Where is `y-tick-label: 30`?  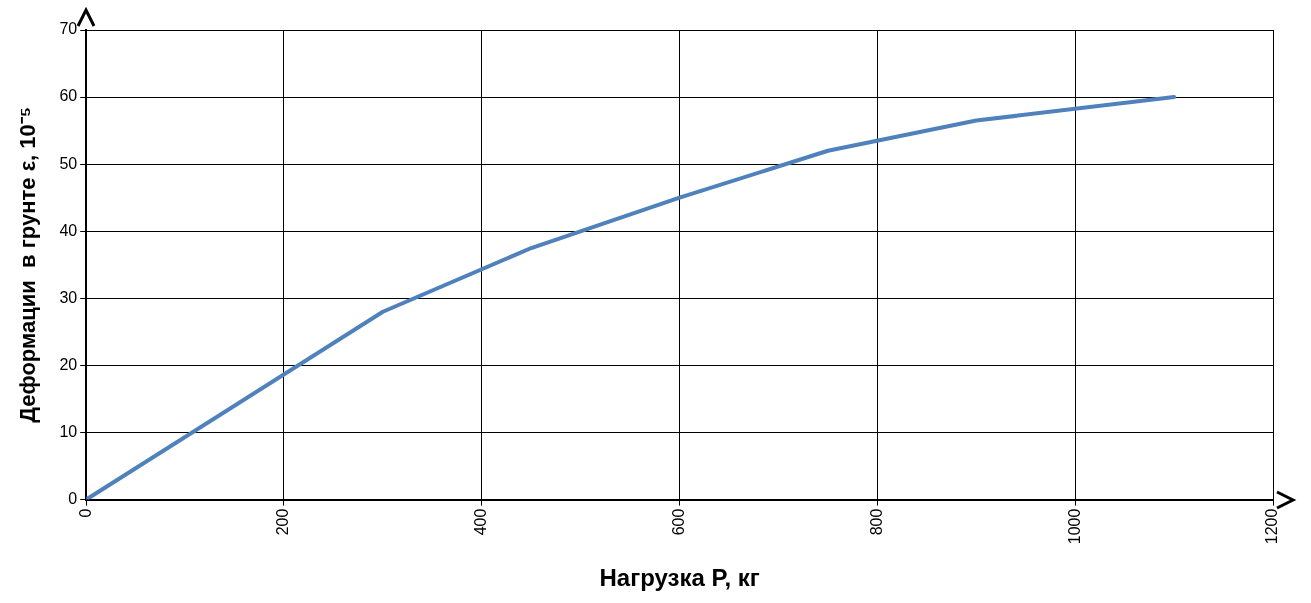
y-tick-label: 30 is located at coordinates (68, 297).